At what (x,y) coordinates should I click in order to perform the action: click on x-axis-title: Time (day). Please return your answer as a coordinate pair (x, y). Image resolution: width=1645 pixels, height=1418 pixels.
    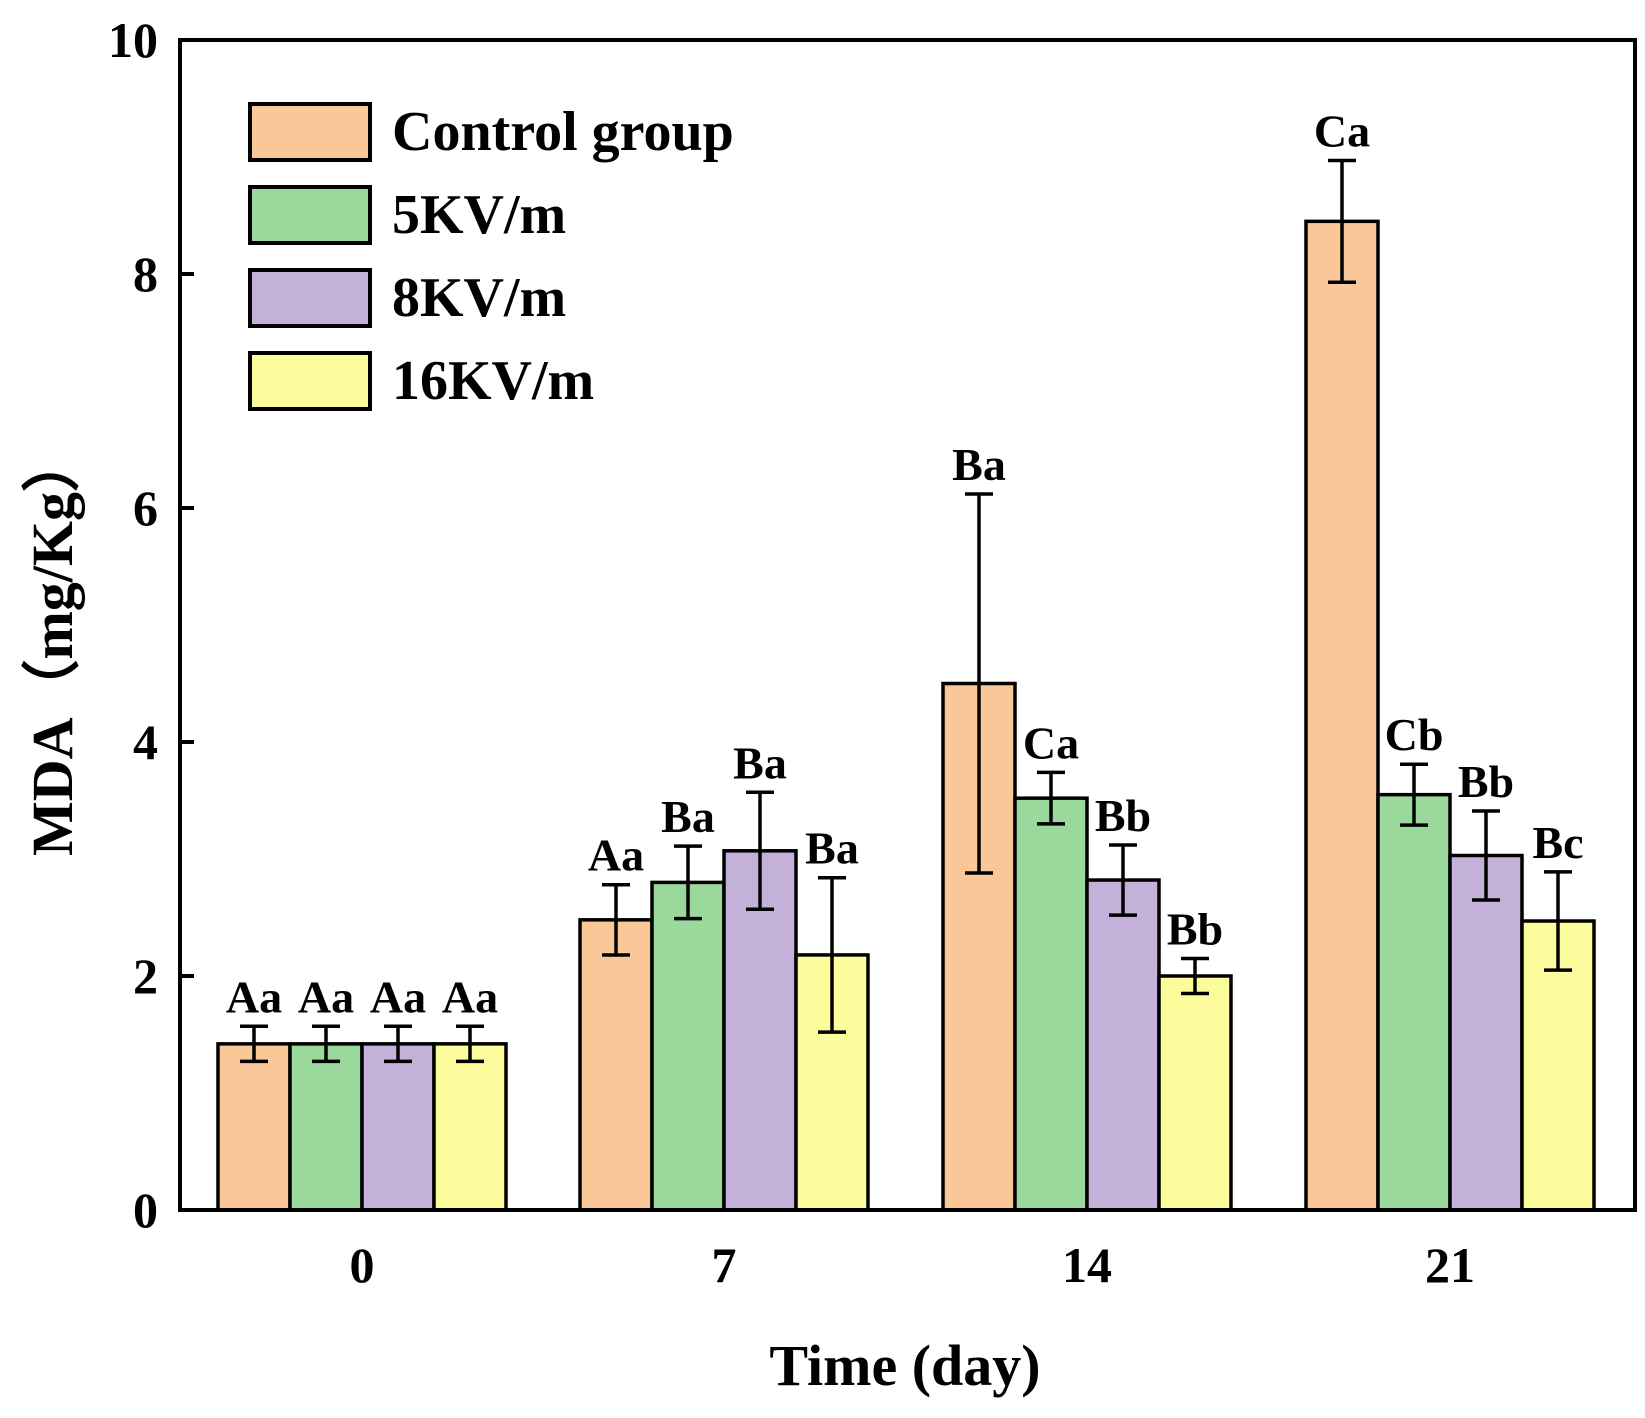
    Looking at the image, I should click on (904, 1365).